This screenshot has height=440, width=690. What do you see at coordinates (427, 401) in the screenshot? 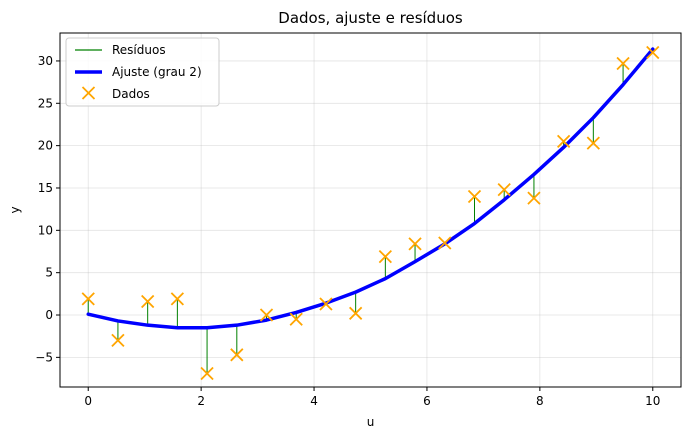
I see `x-tick-label: 6` at bounding box center [427, 401].